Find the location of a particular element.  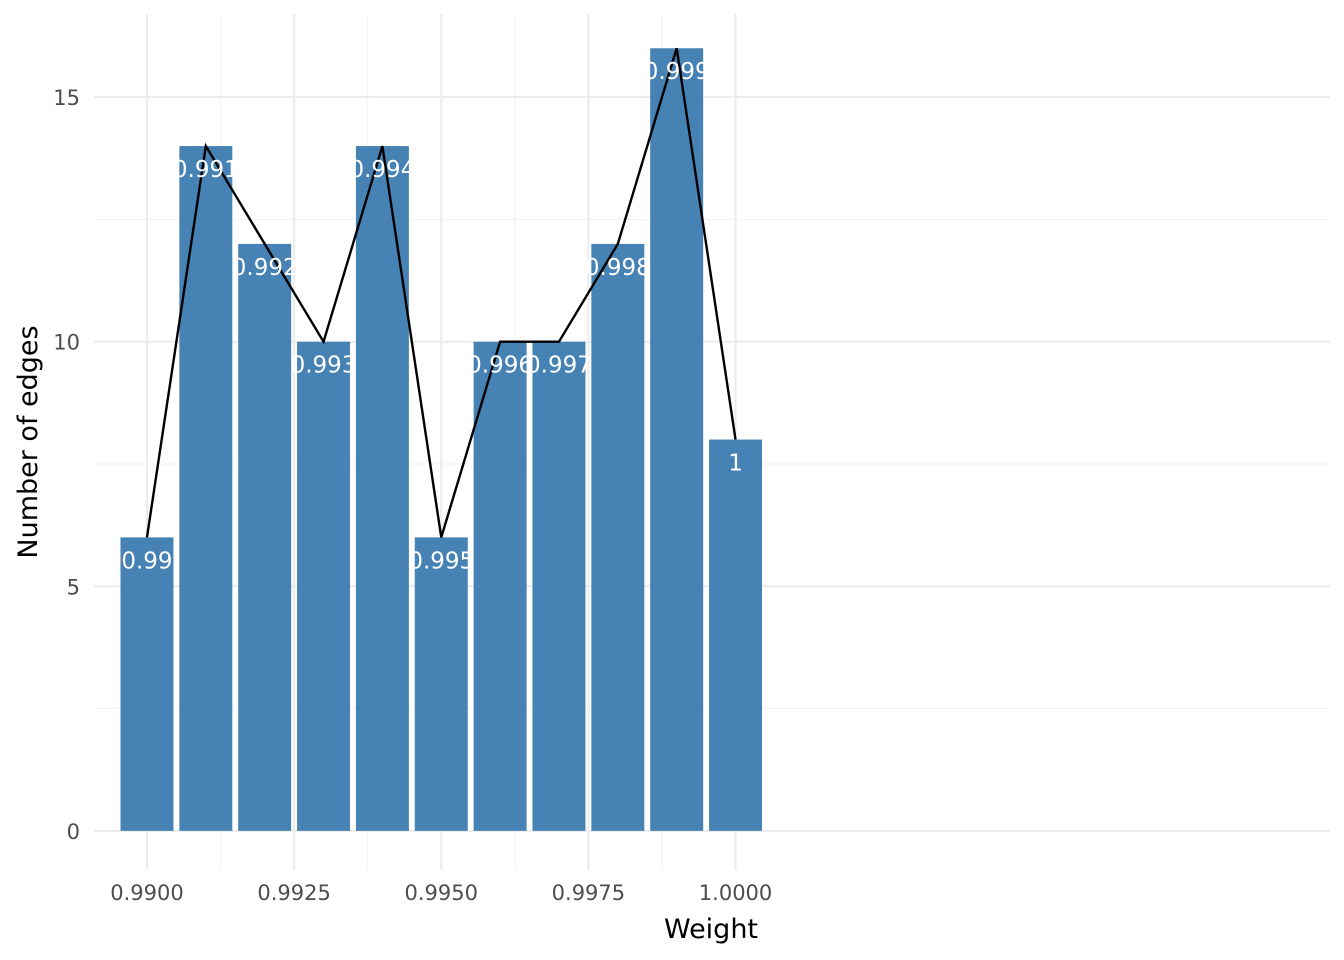

bar-value-label: 0.993 is located at coordinates (324, 366).